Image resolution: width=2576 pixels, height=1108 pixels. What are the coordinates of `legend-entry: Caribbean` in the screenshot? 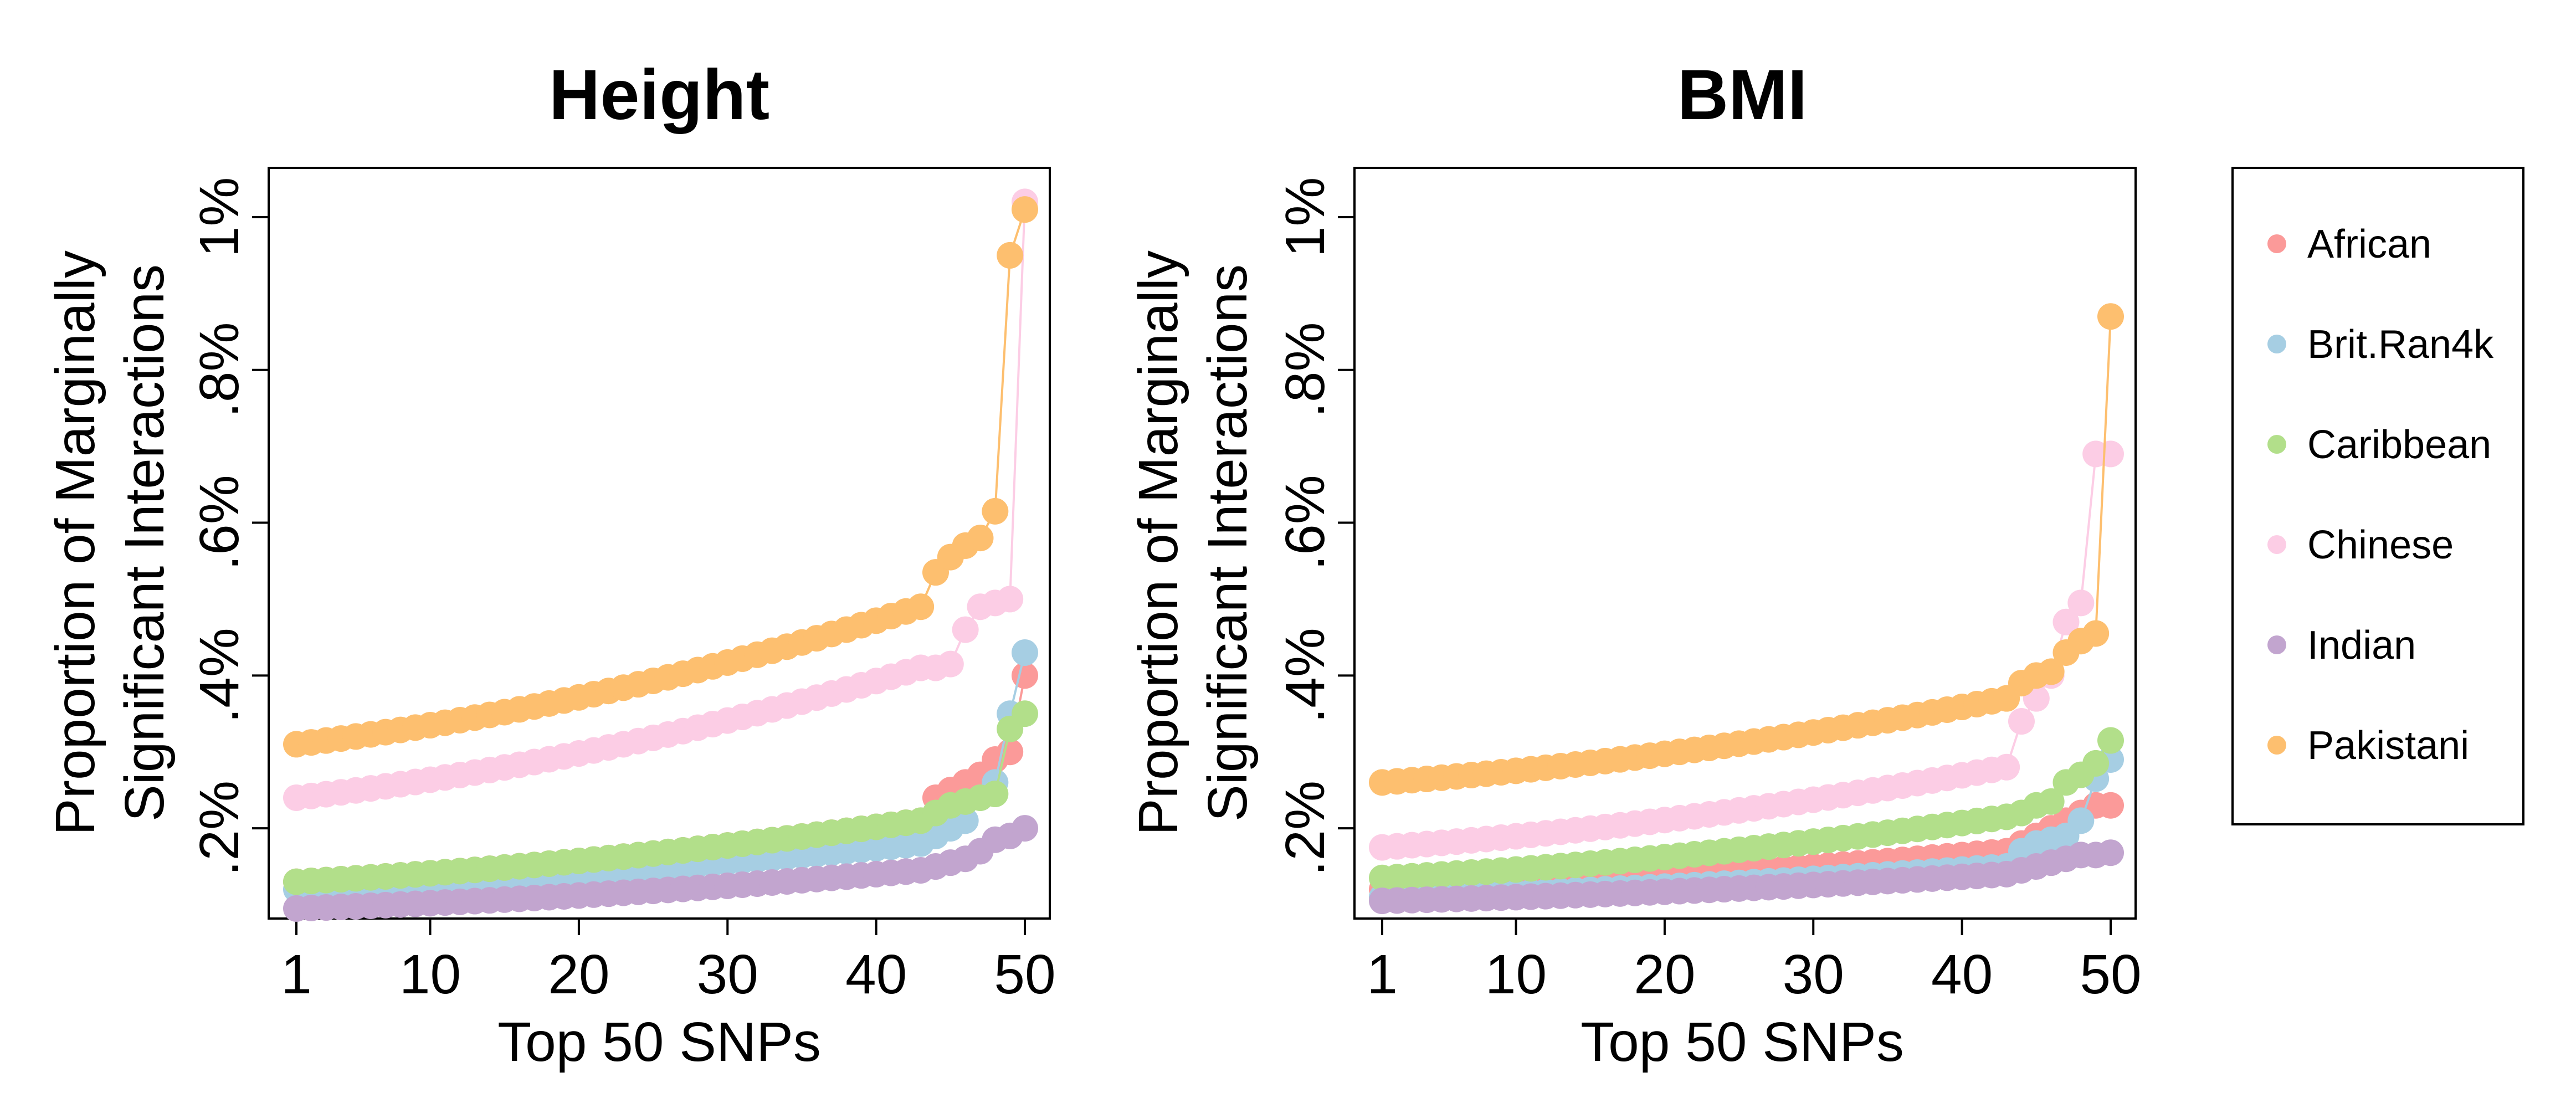 It's located at (2399, 445).